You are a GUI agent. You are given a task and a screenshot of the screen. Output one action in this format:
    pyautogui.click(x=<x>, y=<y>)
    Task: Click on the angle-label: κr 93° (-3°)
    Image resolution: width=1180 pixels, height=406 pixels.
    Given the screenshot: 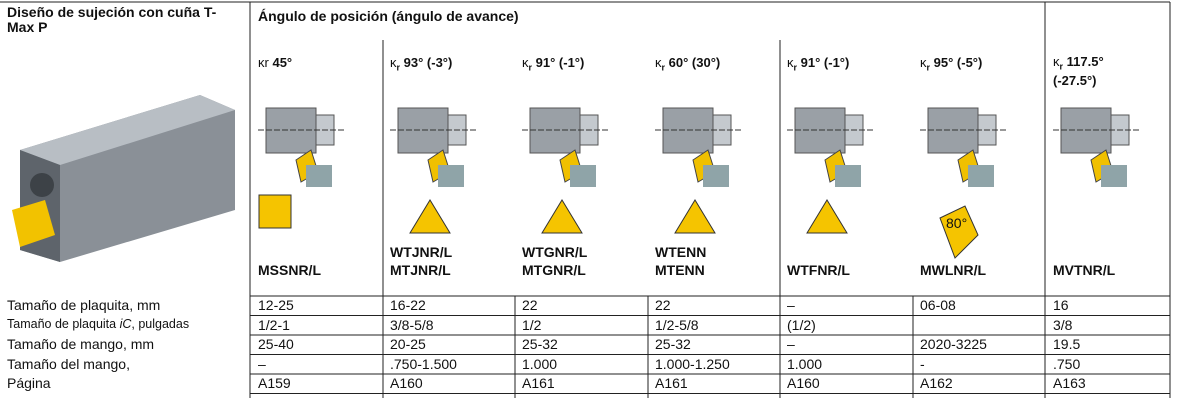 What is the action you would take?
    pyautogui.click(x=421, y=64)
    